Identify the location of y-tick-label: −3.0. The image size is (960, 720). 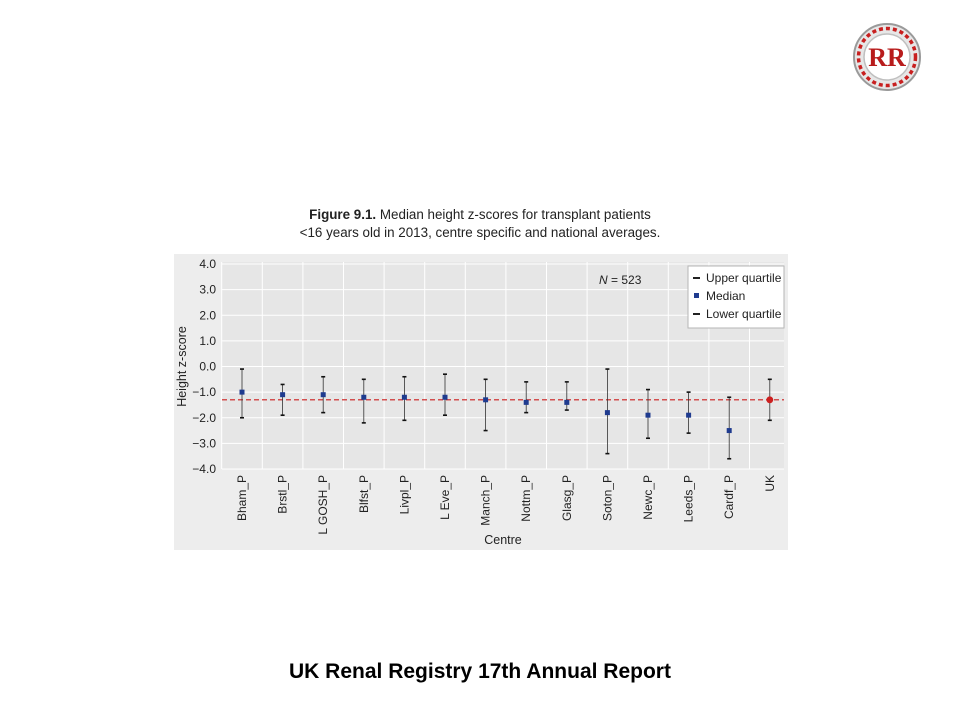
(204, 443).